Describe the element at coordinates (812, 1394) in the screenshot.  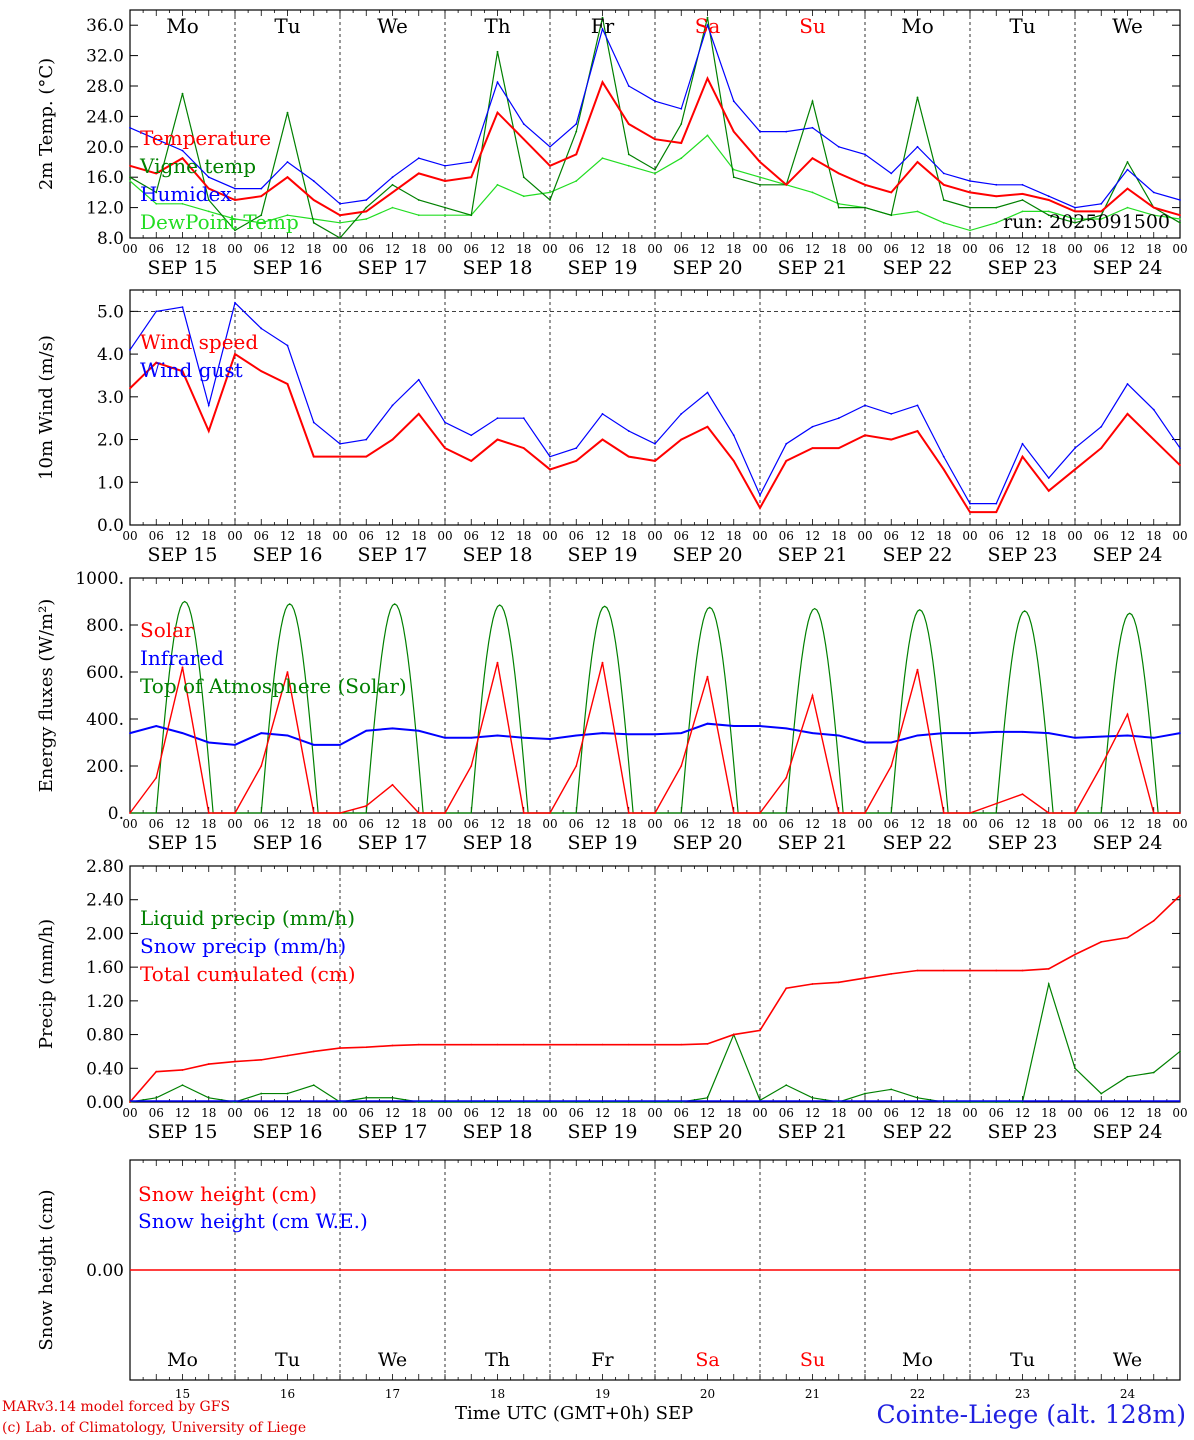
I see `day-number-label: 21` at that location.